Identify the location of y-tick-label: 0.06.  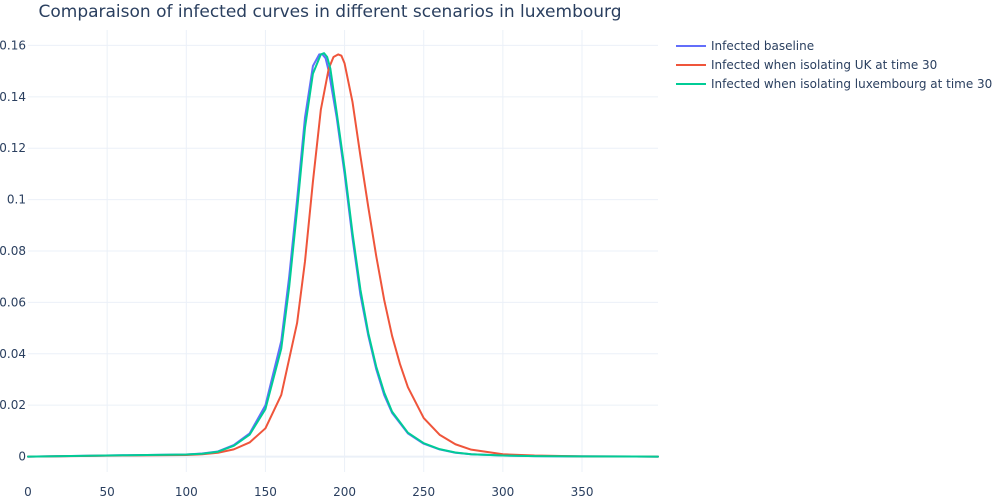
(13, 302).